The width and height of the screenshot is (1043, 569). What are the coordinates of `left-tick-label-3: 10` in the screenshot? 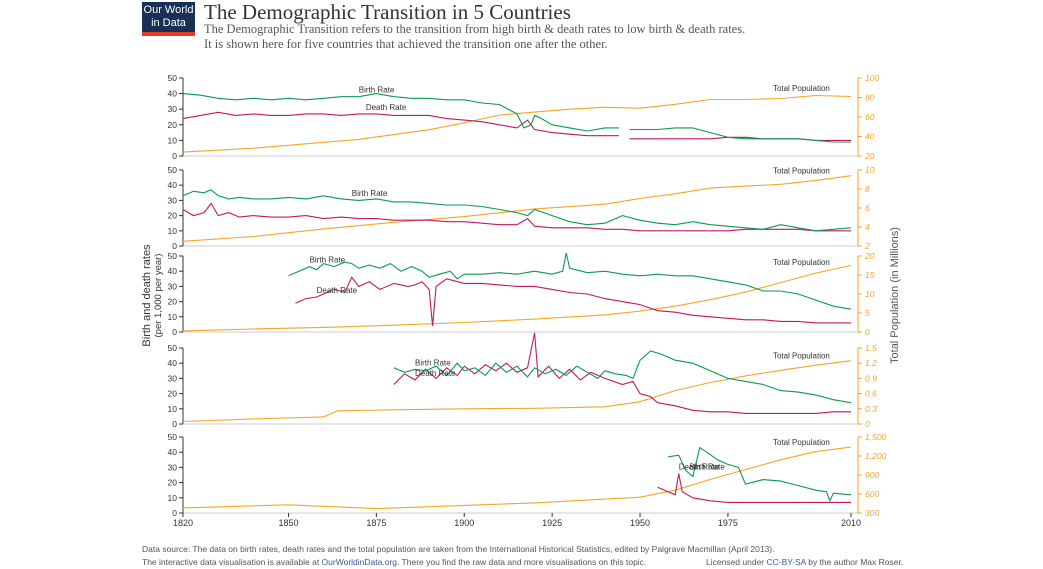 It's located at (173, 317).